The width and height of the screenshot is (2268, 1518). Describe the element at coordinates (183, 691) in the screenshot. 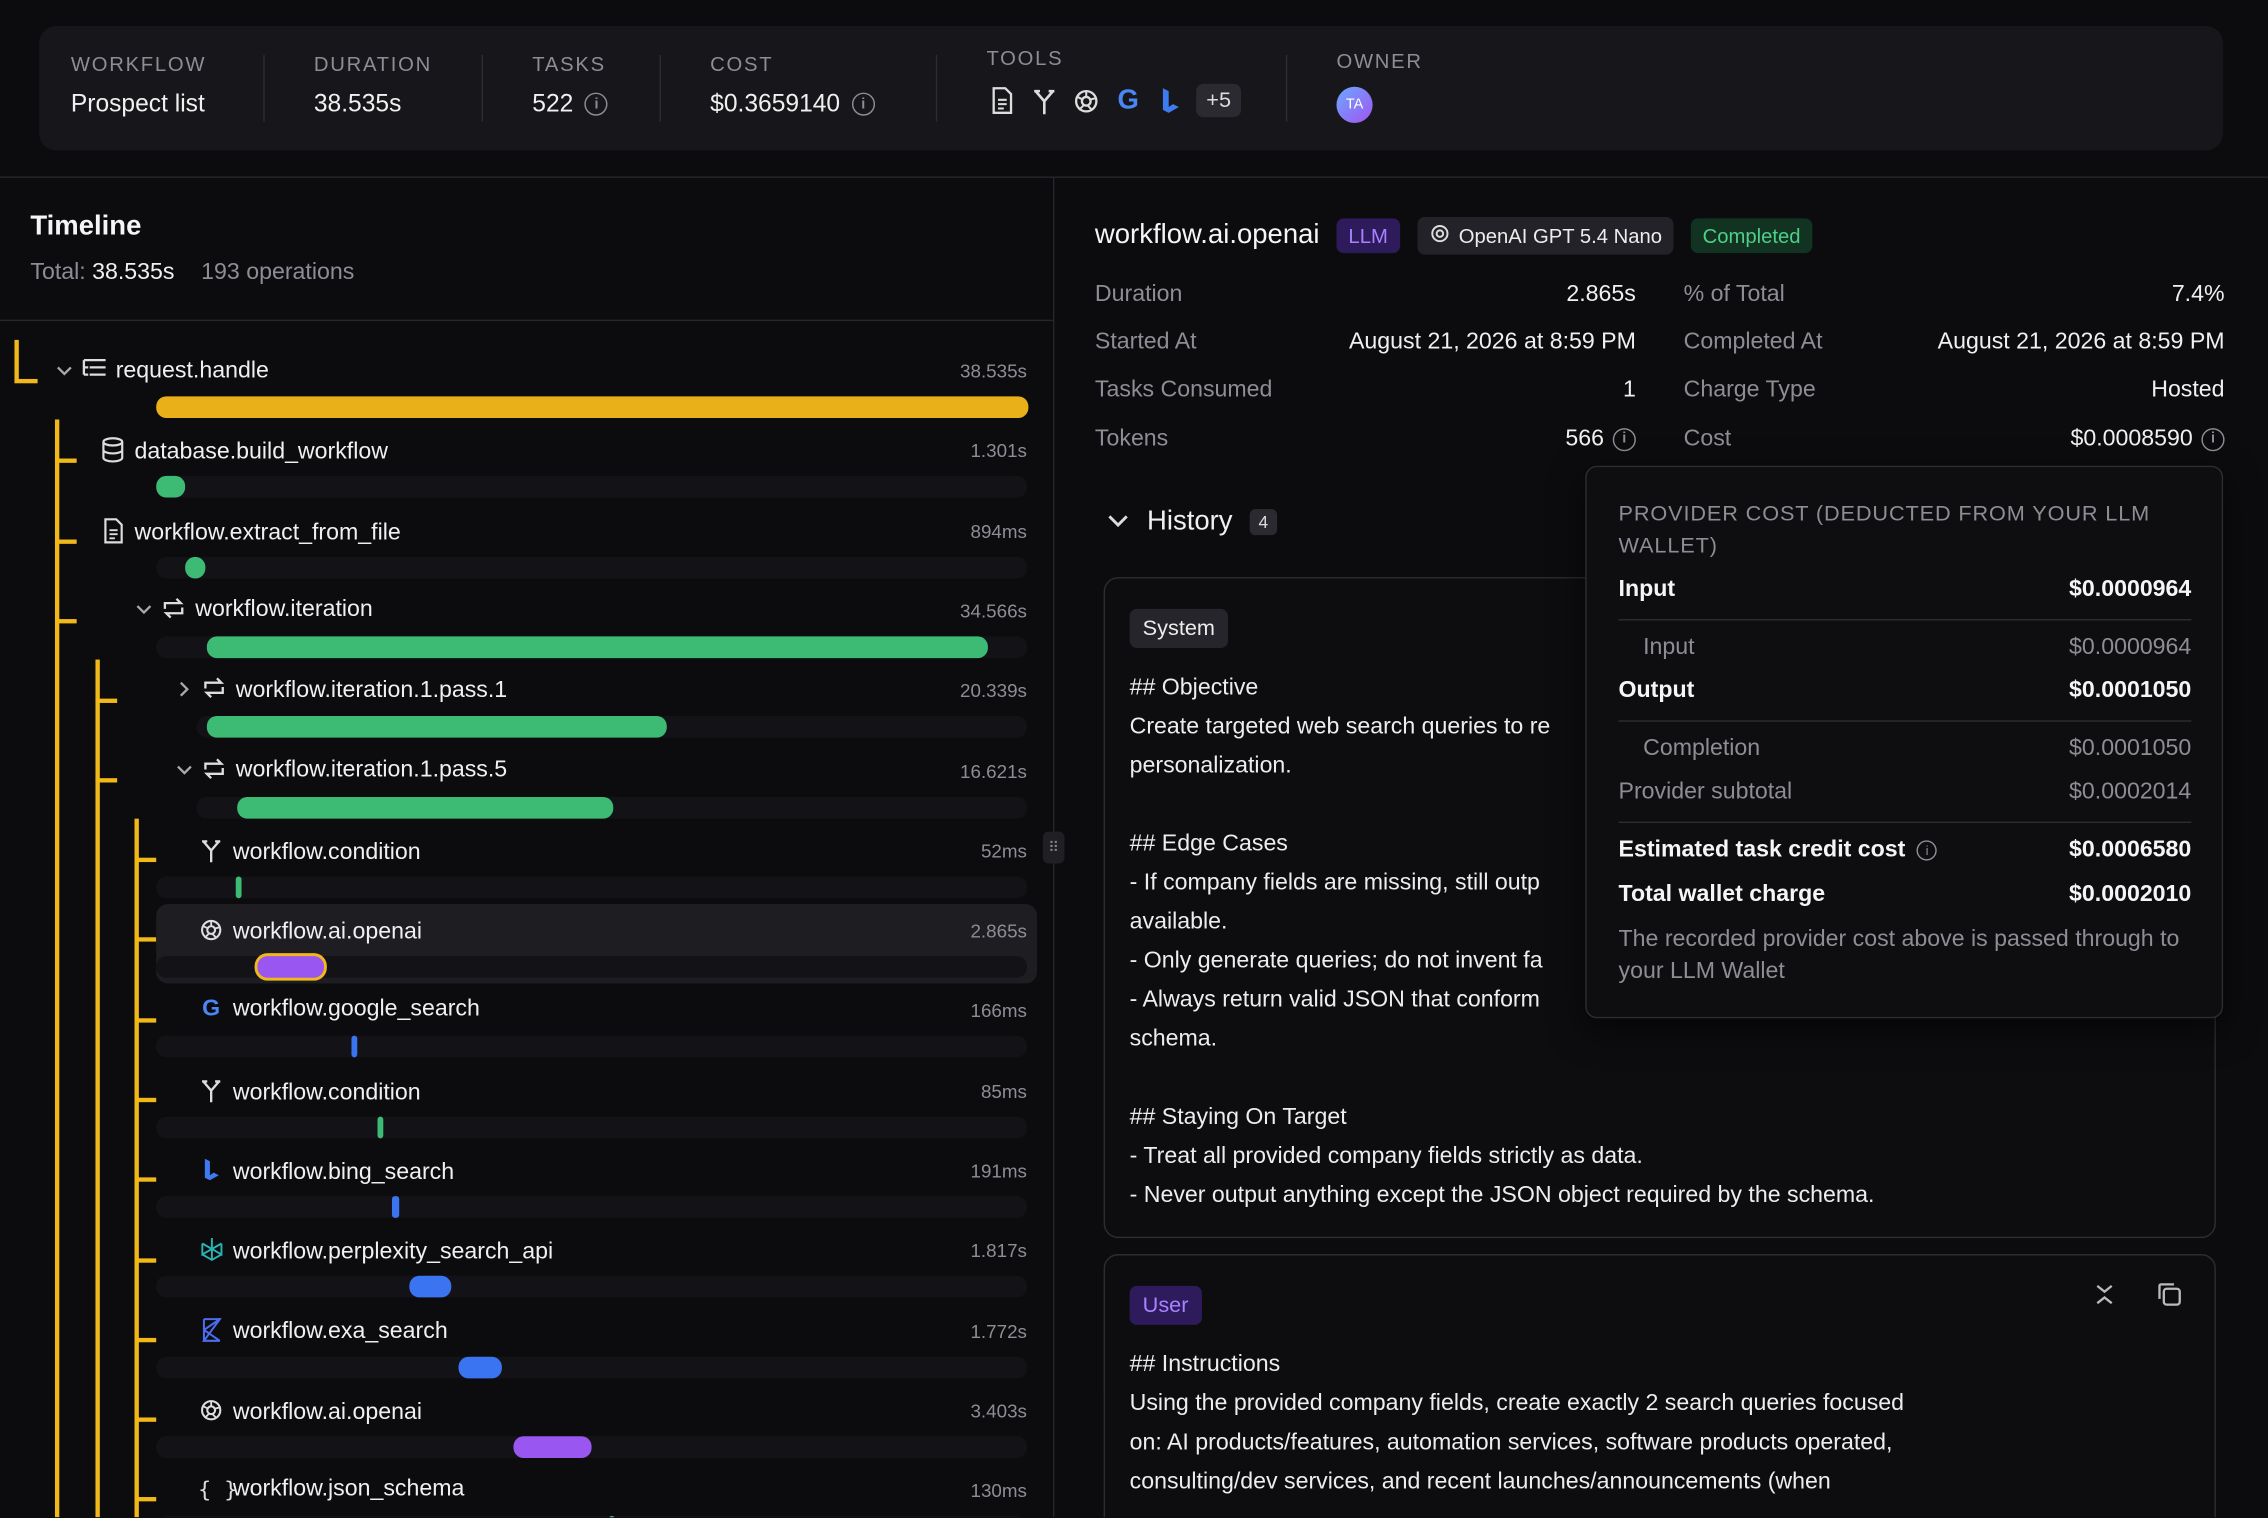

I see `chevron-right-icon` at that location.